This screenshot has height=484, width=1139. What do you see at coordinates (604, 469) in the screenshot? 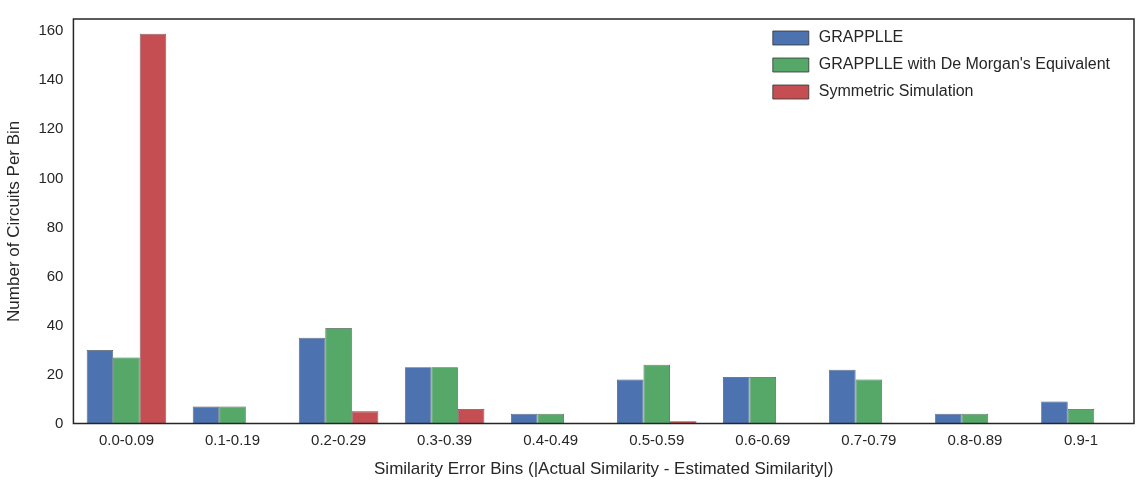
I see `x-axis-title: Similarity Error Bins (|Actual Similarity - Estimated Similarity|)` at bounding box center [604, 469].